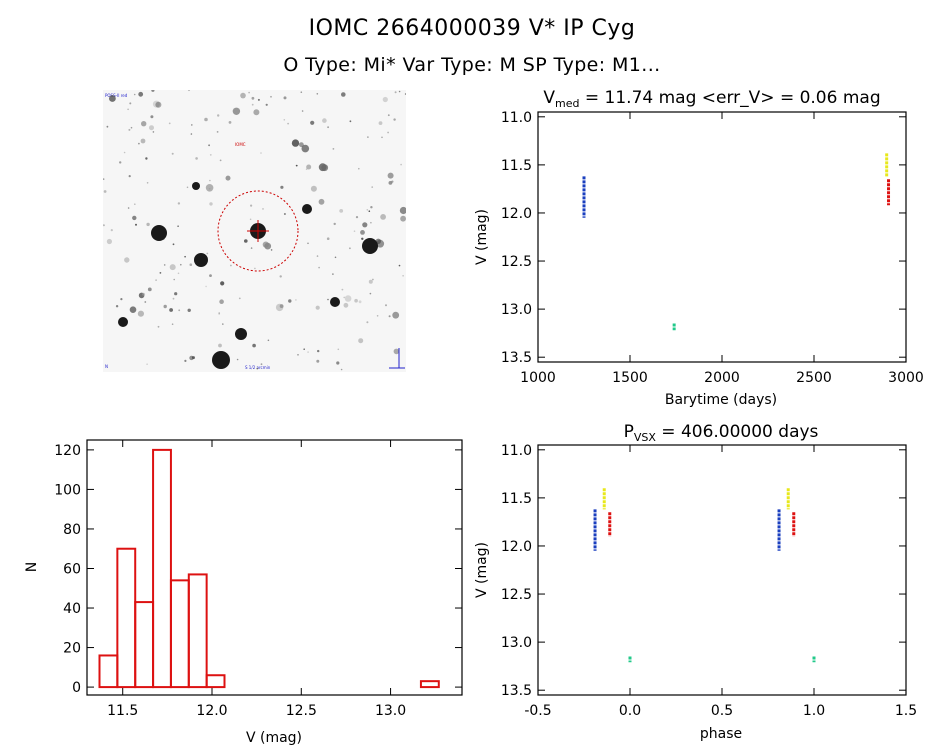  What do you see at coordinates (711, 99) in the screenshot?
I see `lightcurve-title: Vmed = 11.74 mag <err_V> = 0.06 mag` at bounding box center [711, 99].